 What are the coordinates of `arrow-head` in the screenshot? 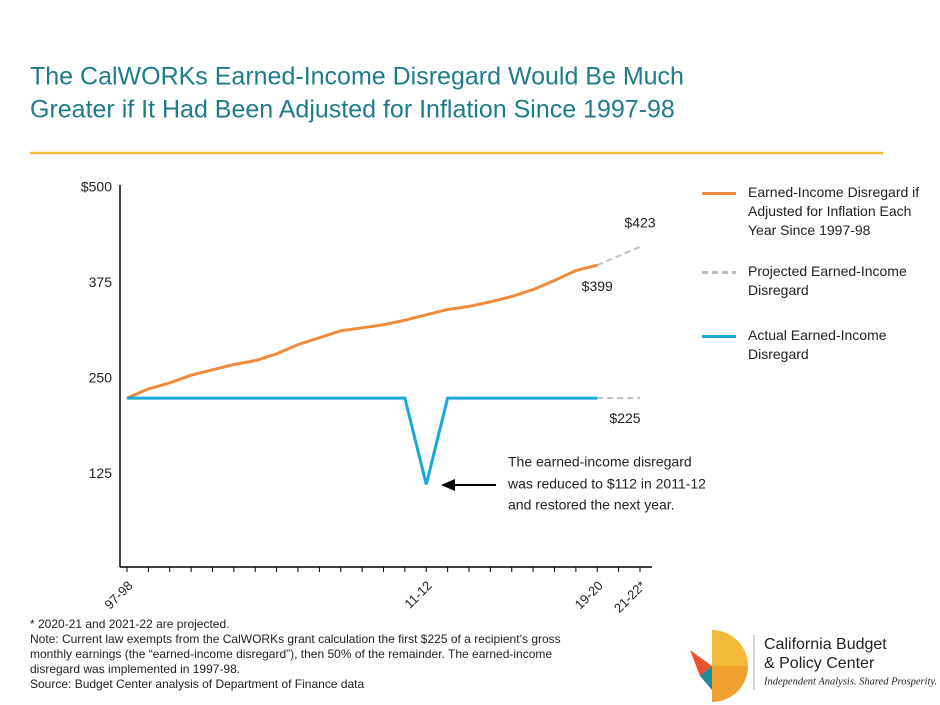 It's located at (448, 485).